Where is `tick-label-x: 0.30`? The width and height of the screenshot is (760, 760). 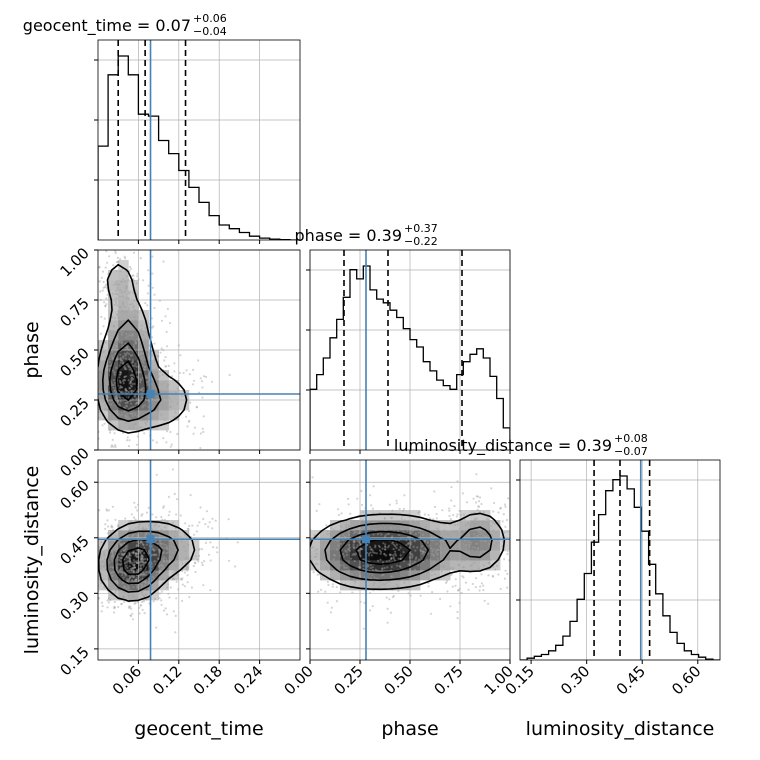
tick-label-x: 0.30 is located at coordinates (575, 680).